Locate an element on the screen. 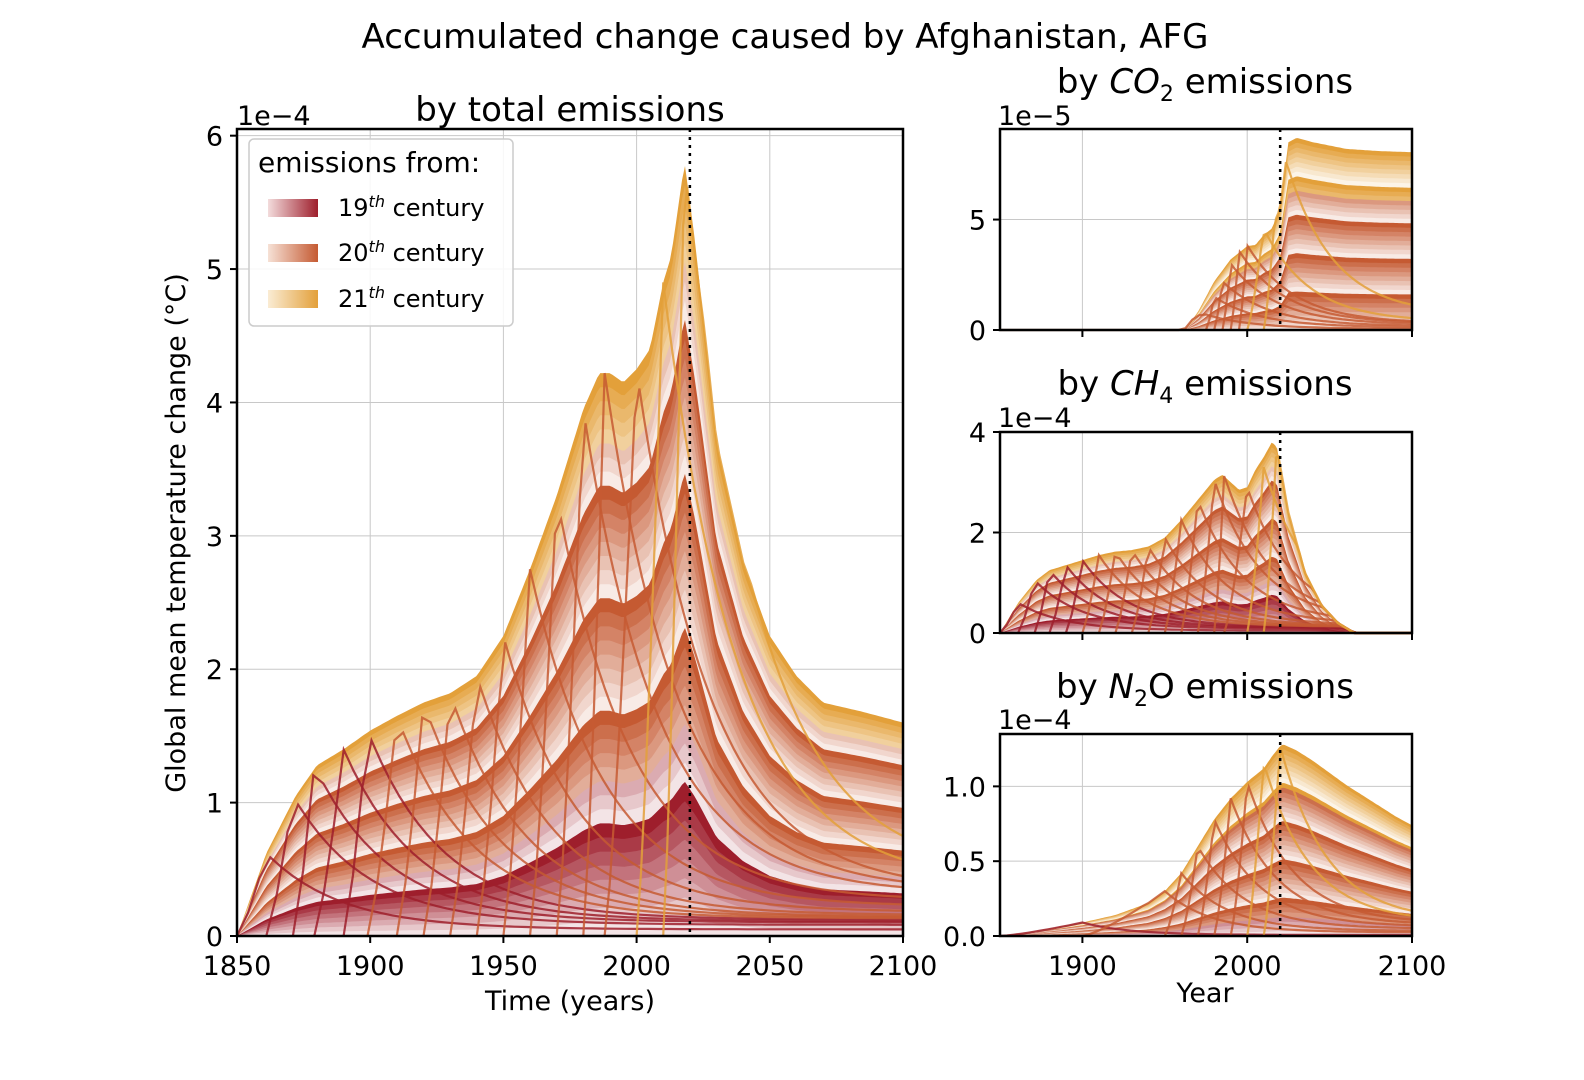 The image size is (1584, 1080). legend-label-20th: 20th century is located at coordinates (411, 252).